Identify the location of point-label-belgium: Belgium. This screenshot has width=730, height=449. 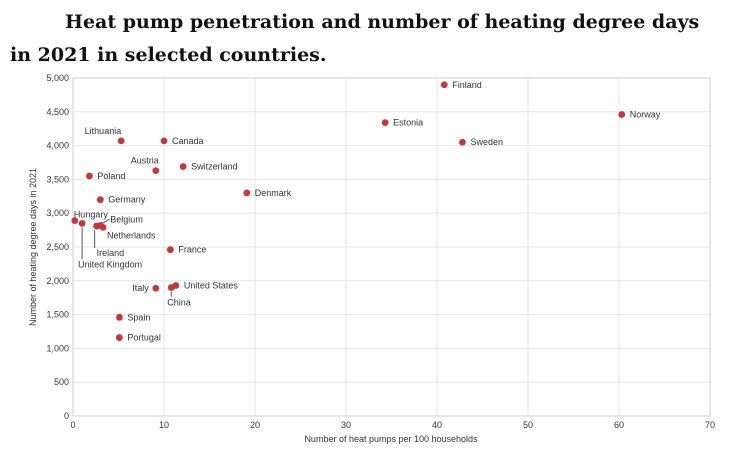
(126, 219).